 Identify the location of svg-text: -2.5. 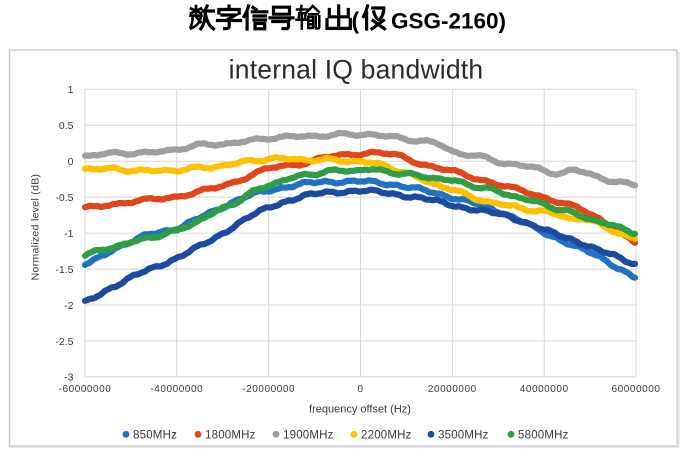
(64, 342).